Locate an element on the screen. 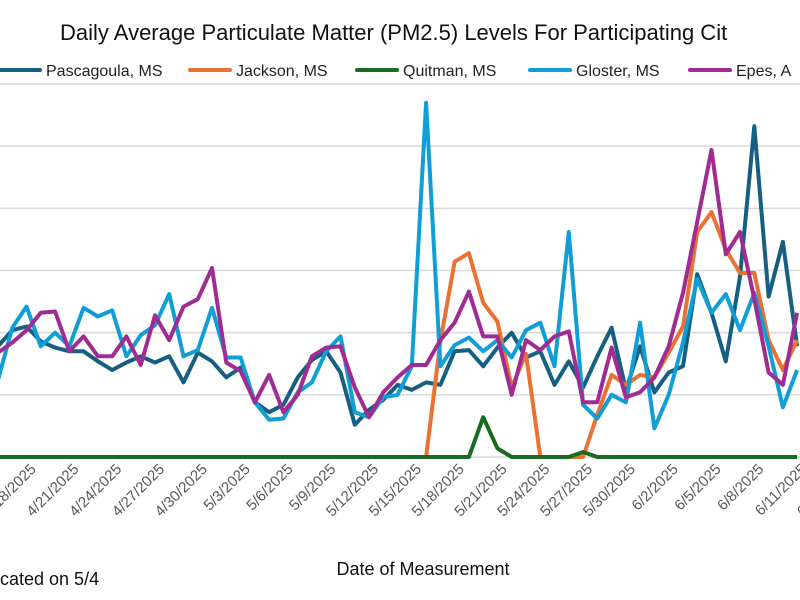 The height and width of the screenshot is (600, 800). legend-label: Pascagoula, MS is located at coordinates (104, 71).